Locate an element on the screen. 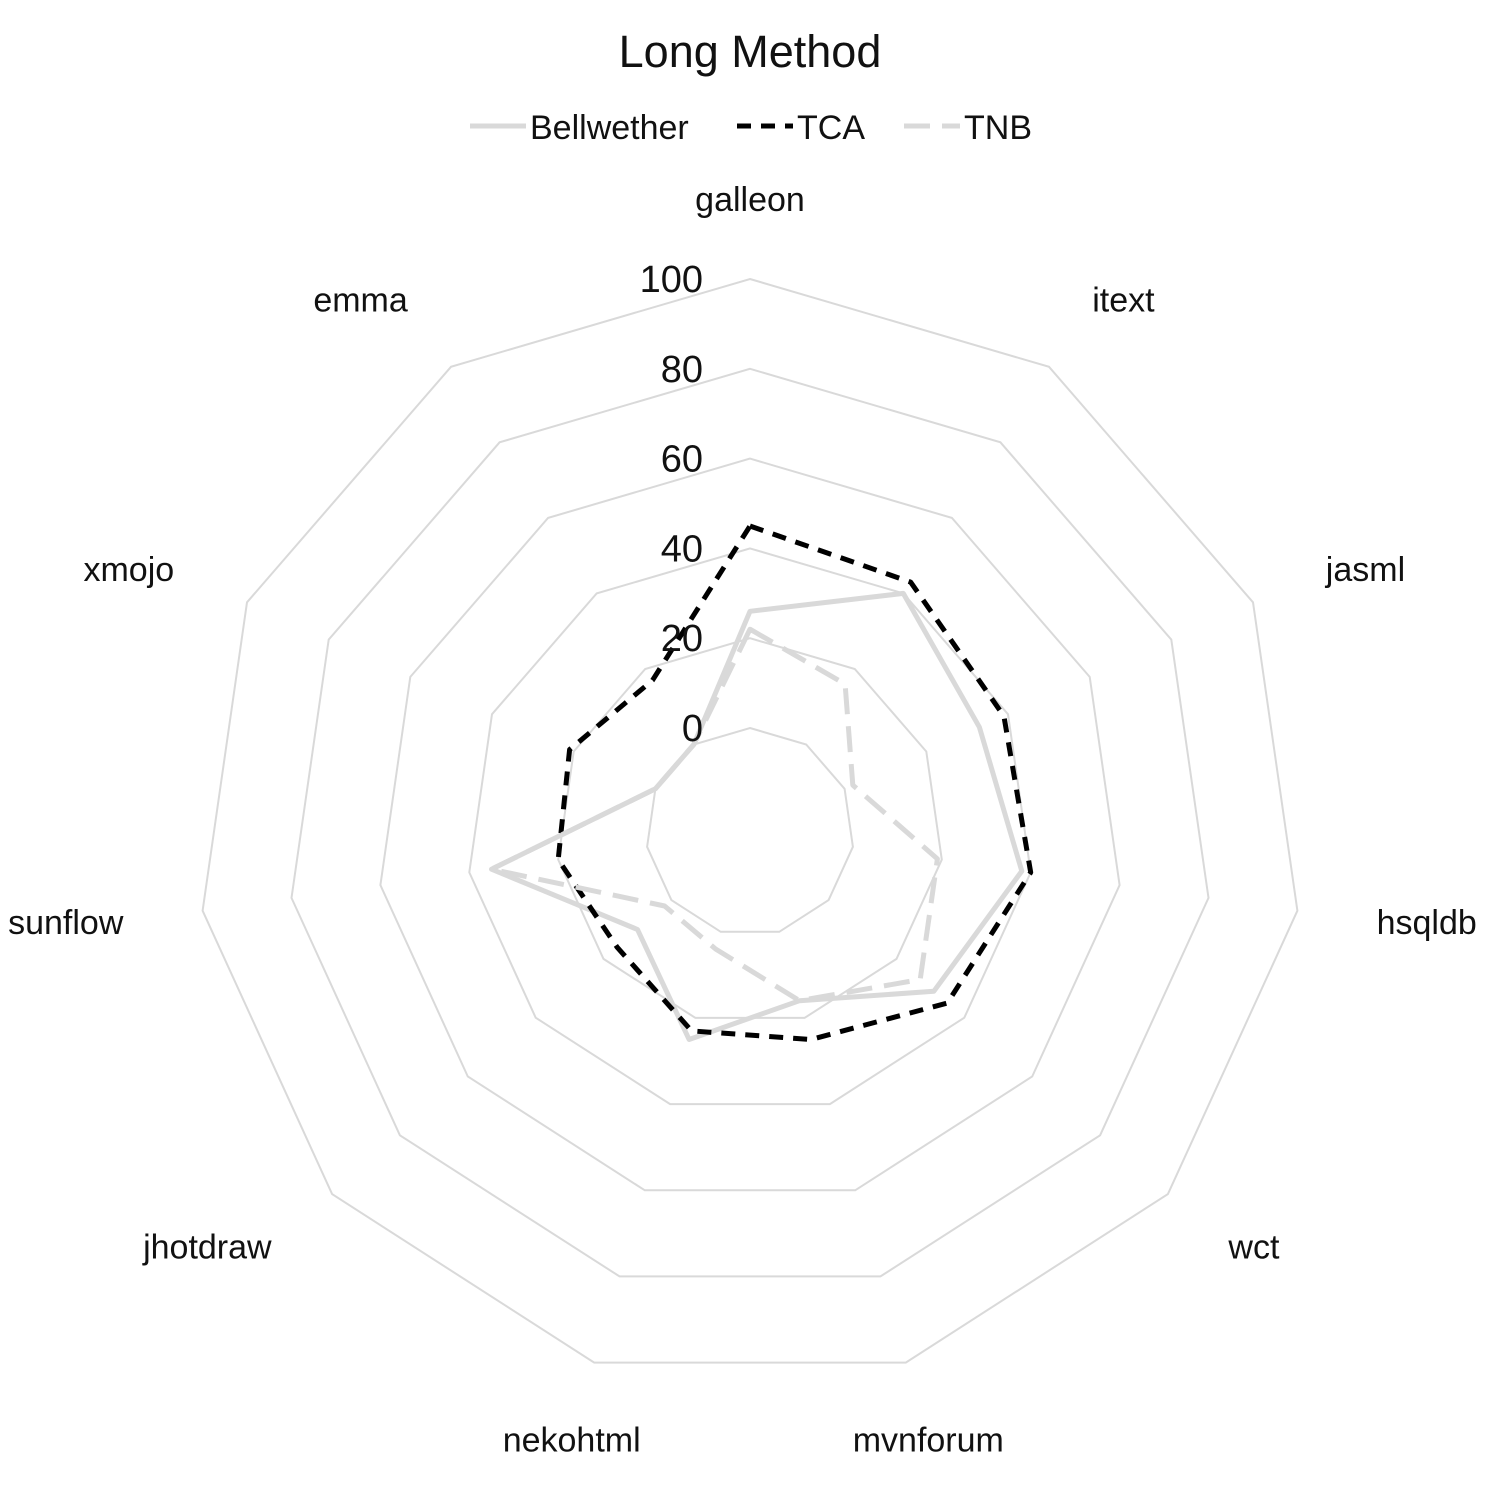  chart-title: Long Method is located at coordinates (750, 51).